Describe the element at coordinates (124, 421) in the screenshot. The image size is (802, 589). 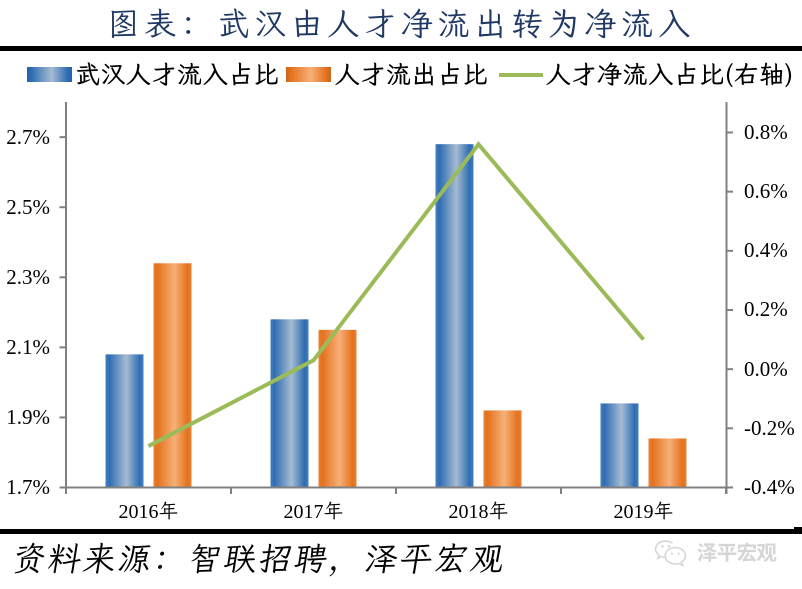
I see `bar-inflow-2016年` at that location.